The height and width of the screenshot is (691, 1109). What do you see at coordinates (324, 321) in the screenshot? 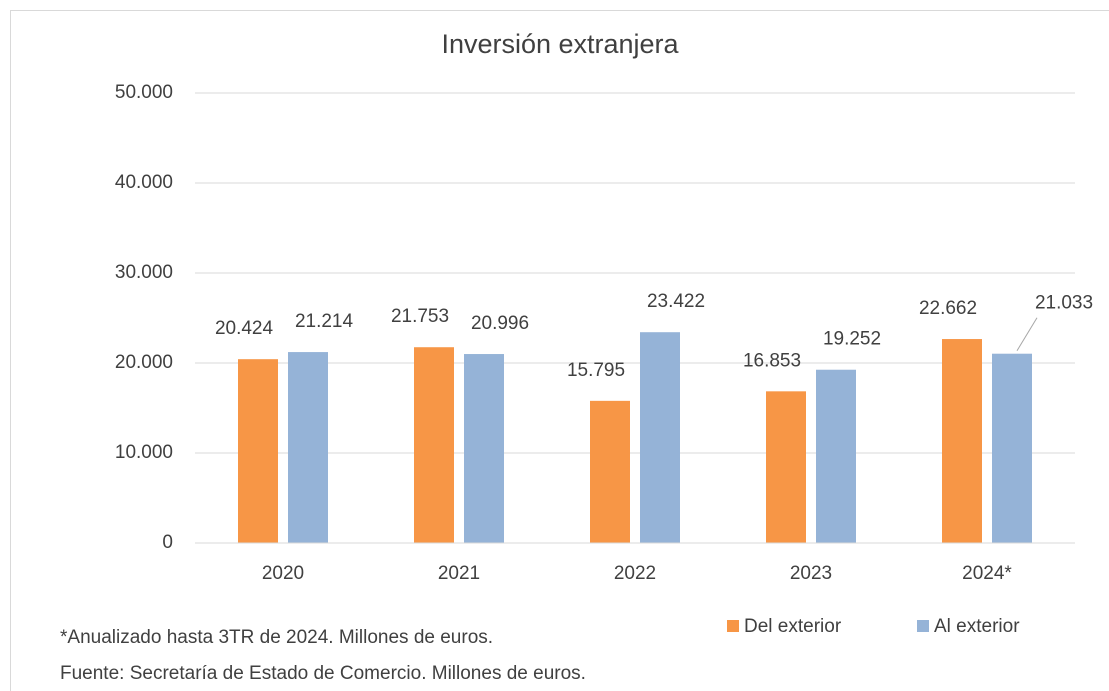
I see `data-label: 21.214` at bounding box center [324, 321].